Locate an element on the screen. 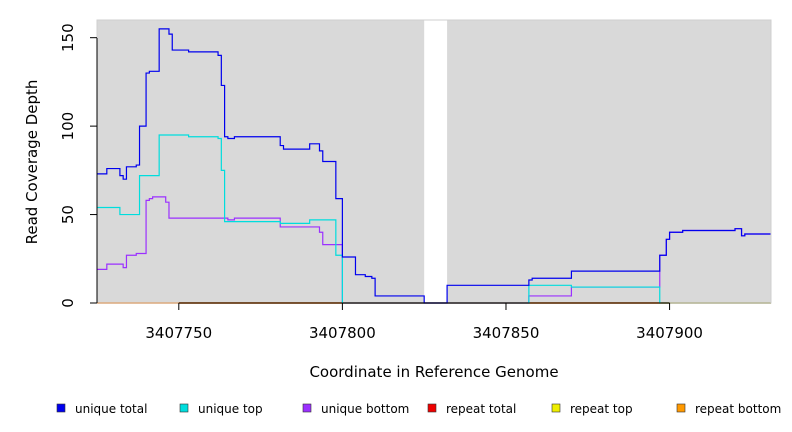  legend-label: unique top is located at coordinates (230, 409).